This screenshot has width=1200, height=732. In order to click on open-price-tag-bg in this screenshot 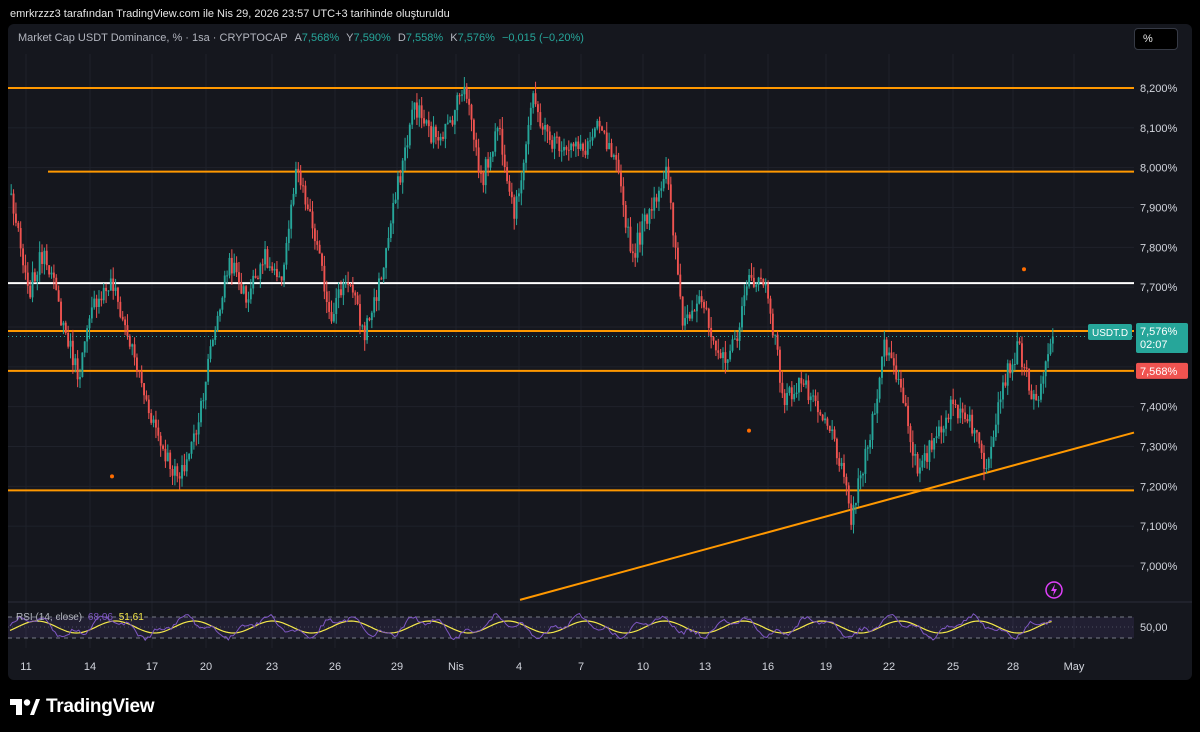, I will do `click(1162, 370)`.